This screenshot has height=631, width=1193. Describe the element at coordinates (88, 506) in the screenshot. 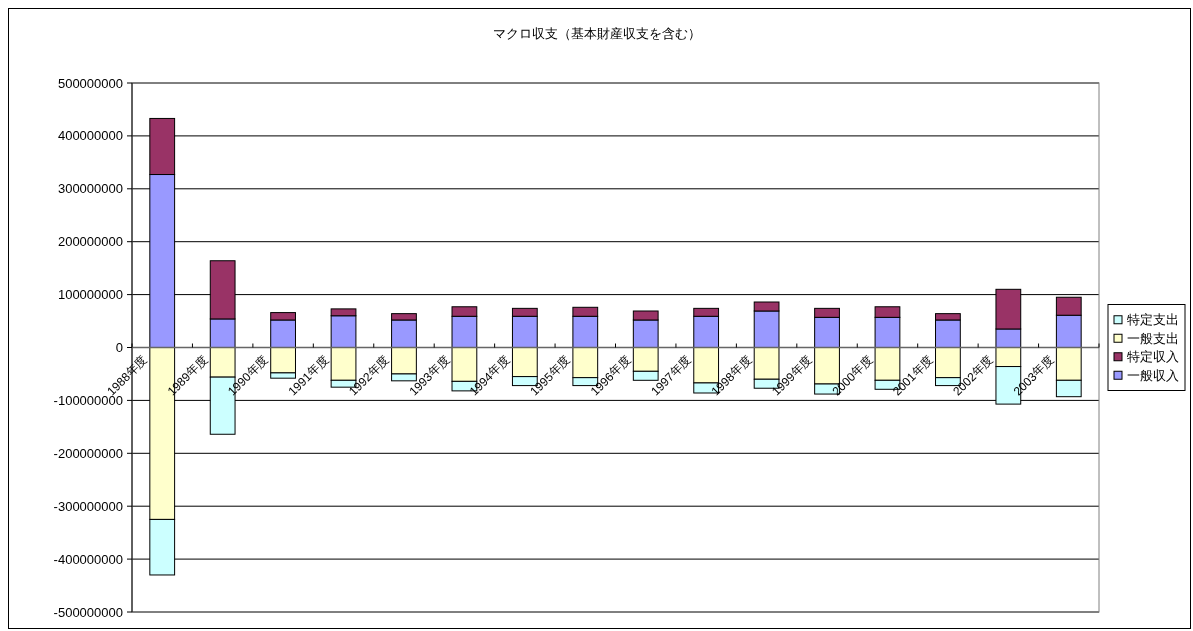

I see `y-tick-label: -300000000` at that location.